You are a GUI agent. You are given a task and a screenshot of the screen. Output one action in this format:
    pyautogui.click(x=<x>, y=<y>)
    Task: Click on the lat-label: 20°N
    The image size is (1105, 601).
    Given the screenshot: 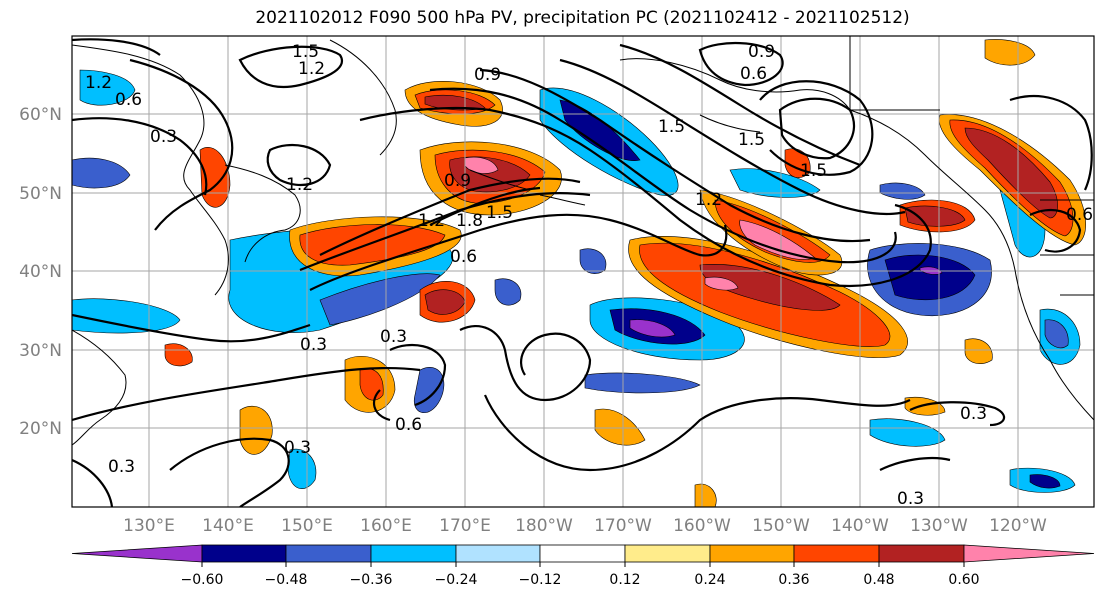 What is the action you would take?
    pyautogui.click(x=40, y=429)
    